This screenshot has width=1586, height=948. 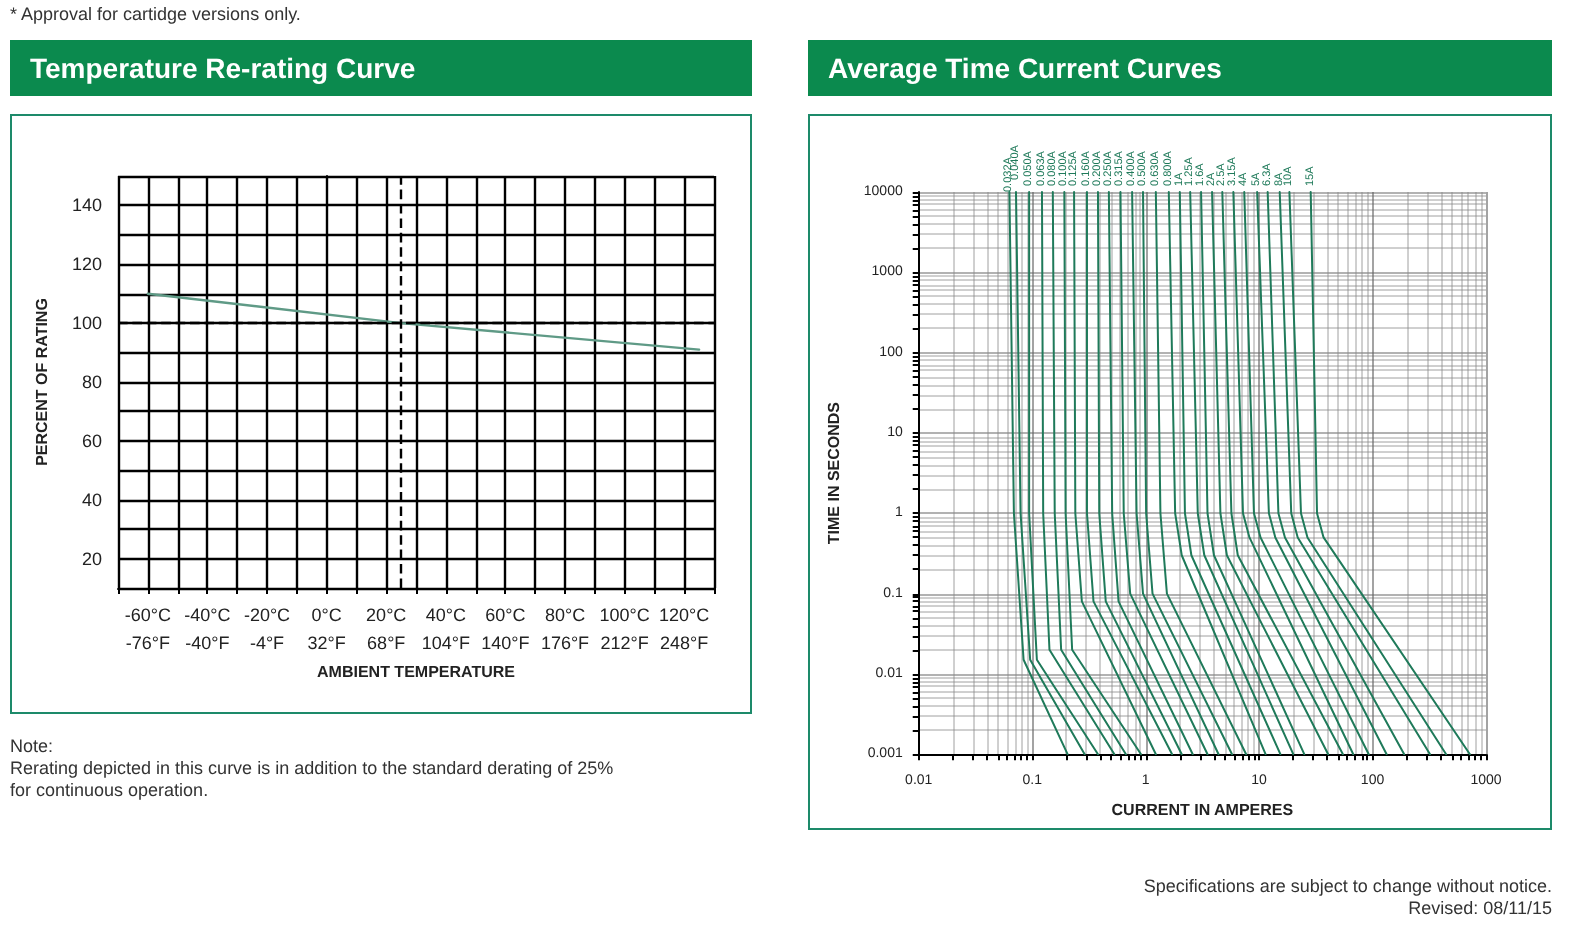 What do you see at coordinates (506, 643) in the screenshot?
I see `x2-tick-label: 140°F` at bounding box center [506, 643].